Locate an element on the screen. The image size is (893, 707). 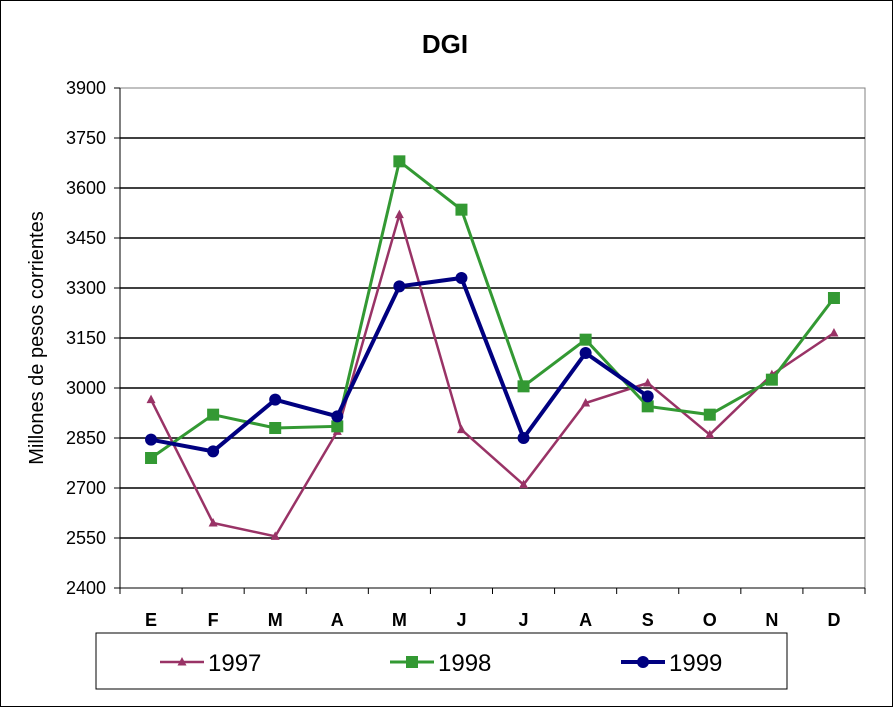
x-tick-label: D is located at coordinates (833, 620).